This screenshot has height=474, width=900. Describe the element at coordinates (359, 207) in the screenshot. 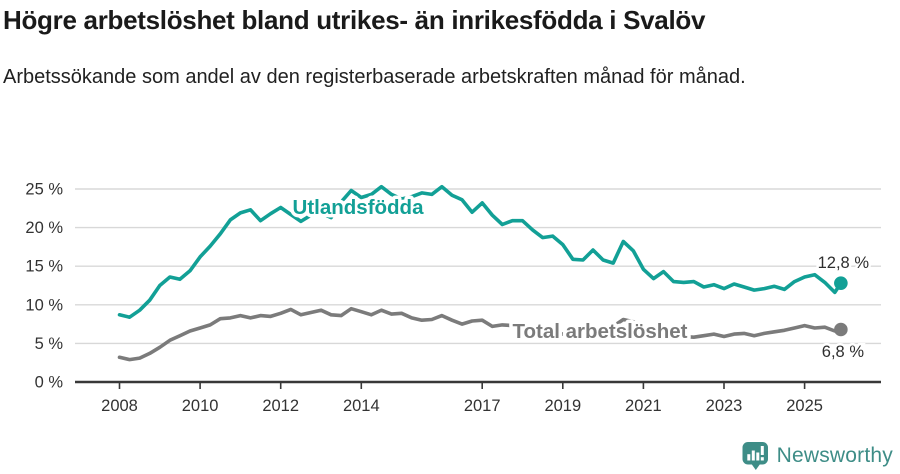

I see `series-label-utlandsfodda: Utlandsfödda` at that location.